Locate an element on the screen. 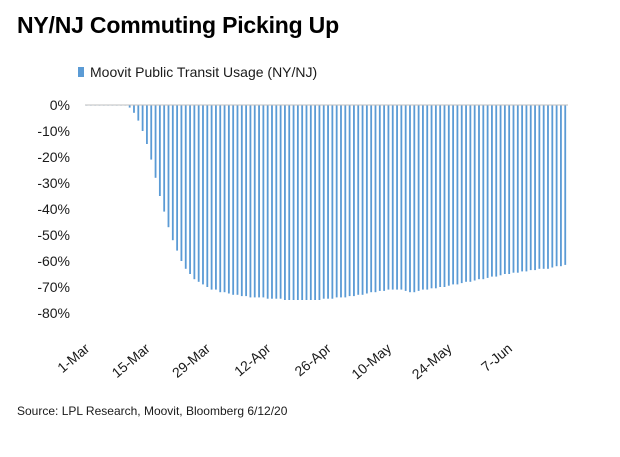 This screenshot has height=457, width=620. legend-swatch is located at coordinates (81, 72).